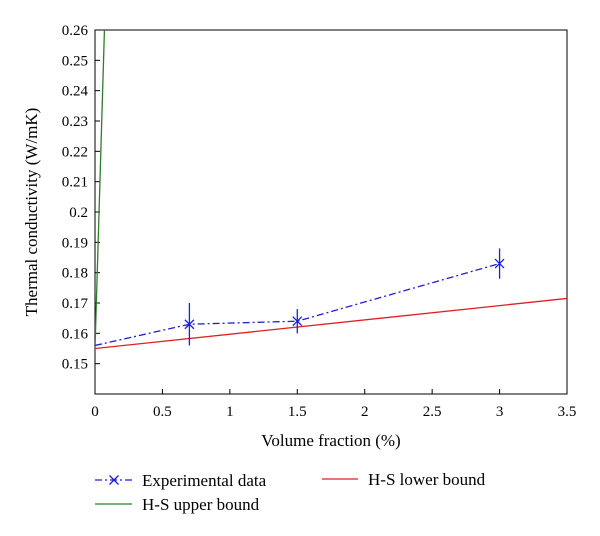 The height and width of the screenshot is (536, 600). Describe the element at coordinates (500, 412) in the screenshot. I see `x-tick-label: 3` at that location.